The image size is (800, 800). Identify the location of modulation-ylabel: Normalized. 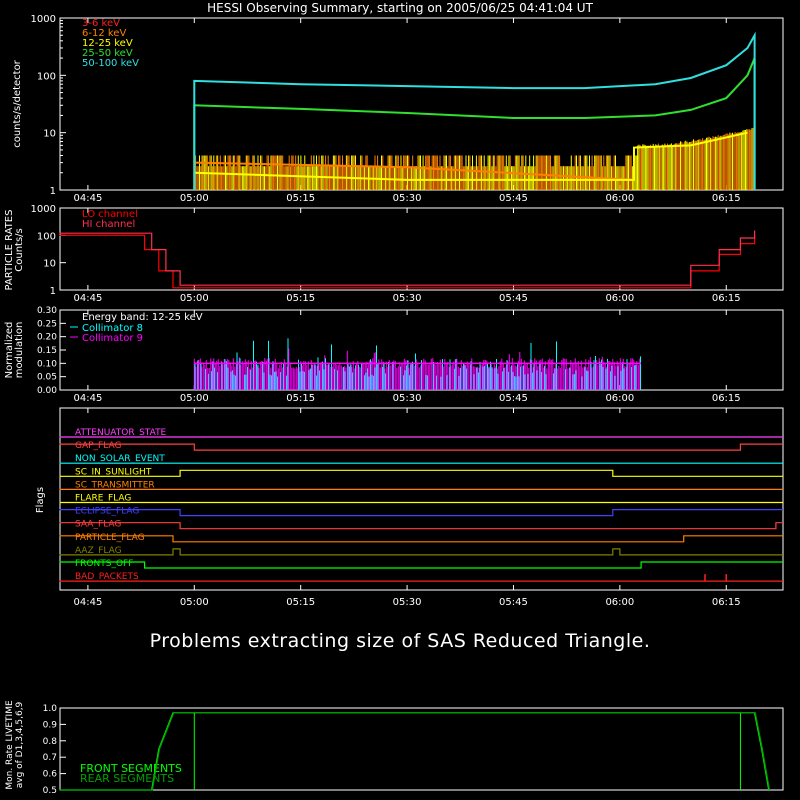
(9, 350).